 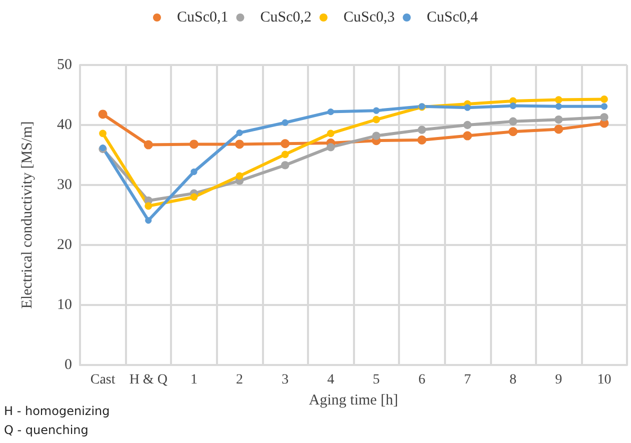 What do you see at coordinates (558, 380) in the screenshot?
I see `x-tick-label: 9` at bounding box center [558, 380].